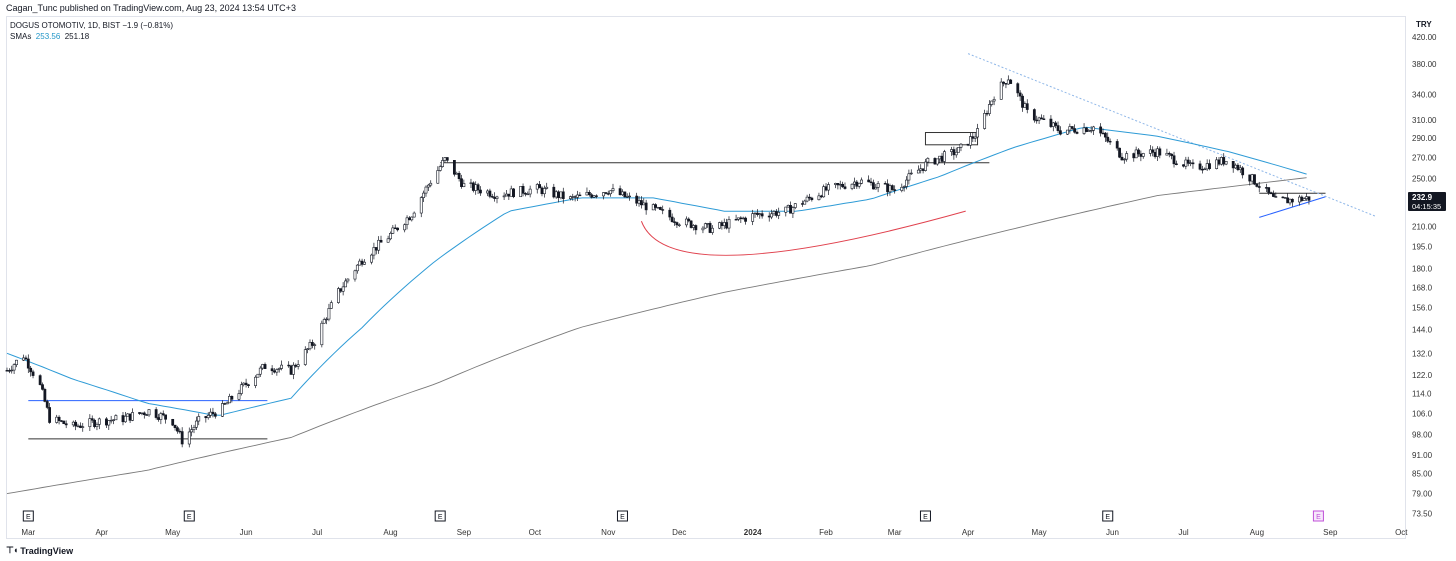 This screenshot has width=1456, height=561. I want to click on tradingview-logo: ⊤◖ TradingView, so click(39, 550).